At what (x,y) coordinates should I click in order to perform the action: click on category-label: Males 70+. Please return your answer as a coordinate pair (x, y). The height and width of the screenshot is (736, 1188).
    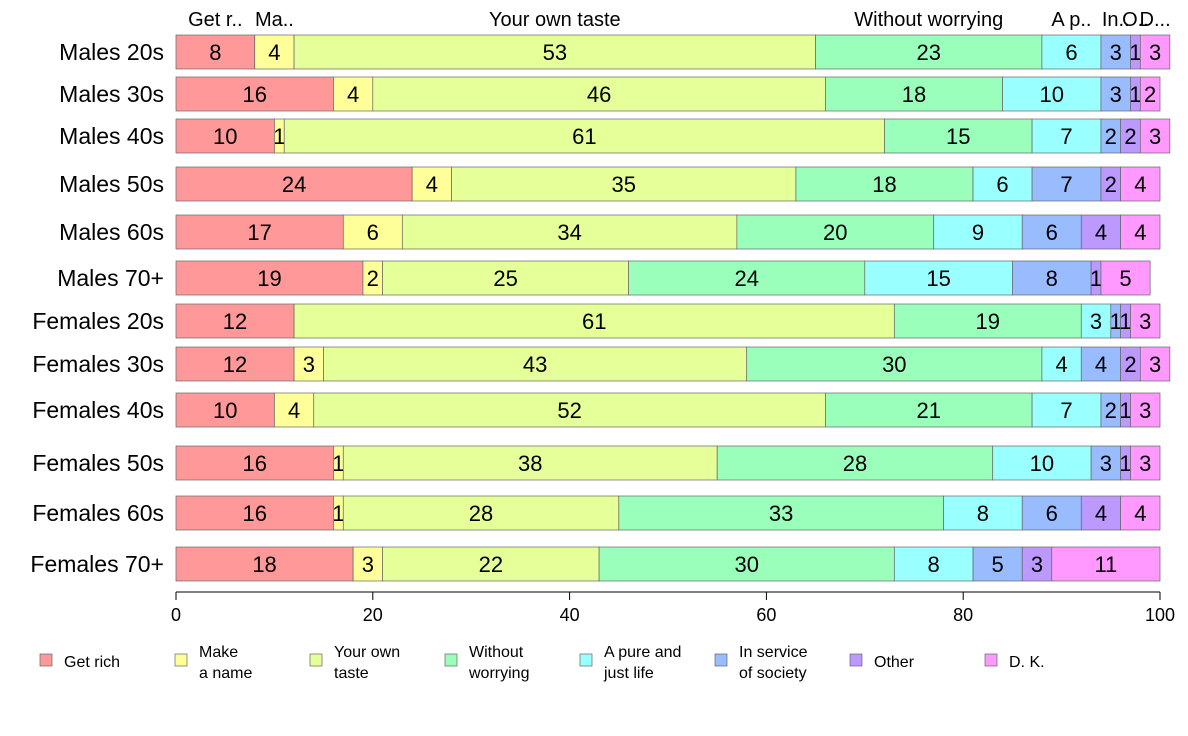
    Looking at the image, I should click on (110, 278).